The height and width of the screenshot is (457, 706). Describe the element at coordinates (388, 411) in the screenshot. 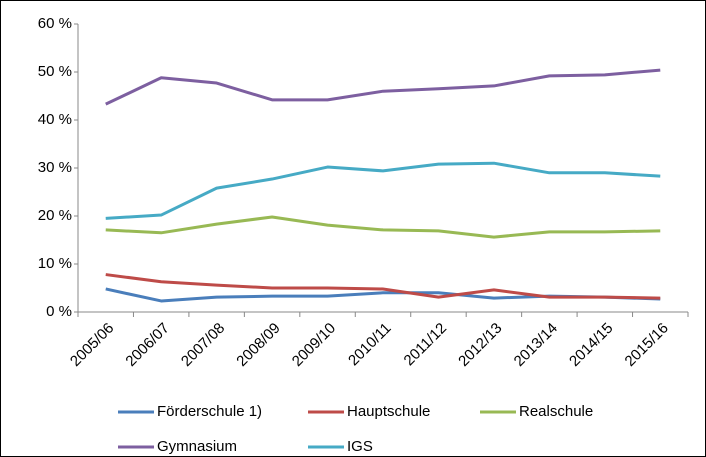

I see `legend-label: Hauptschule` at that location.